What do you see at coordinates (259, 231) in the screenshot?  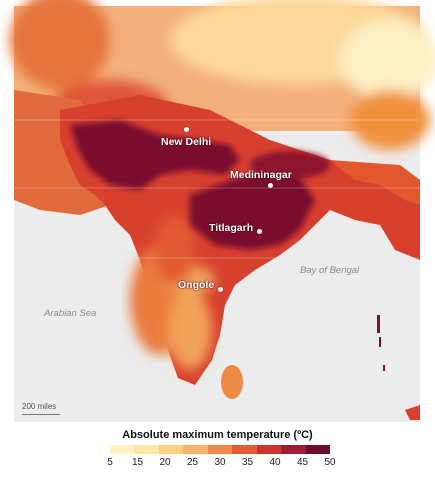 I see `city-dot-titlagarh` at bounding box center [259, 231].